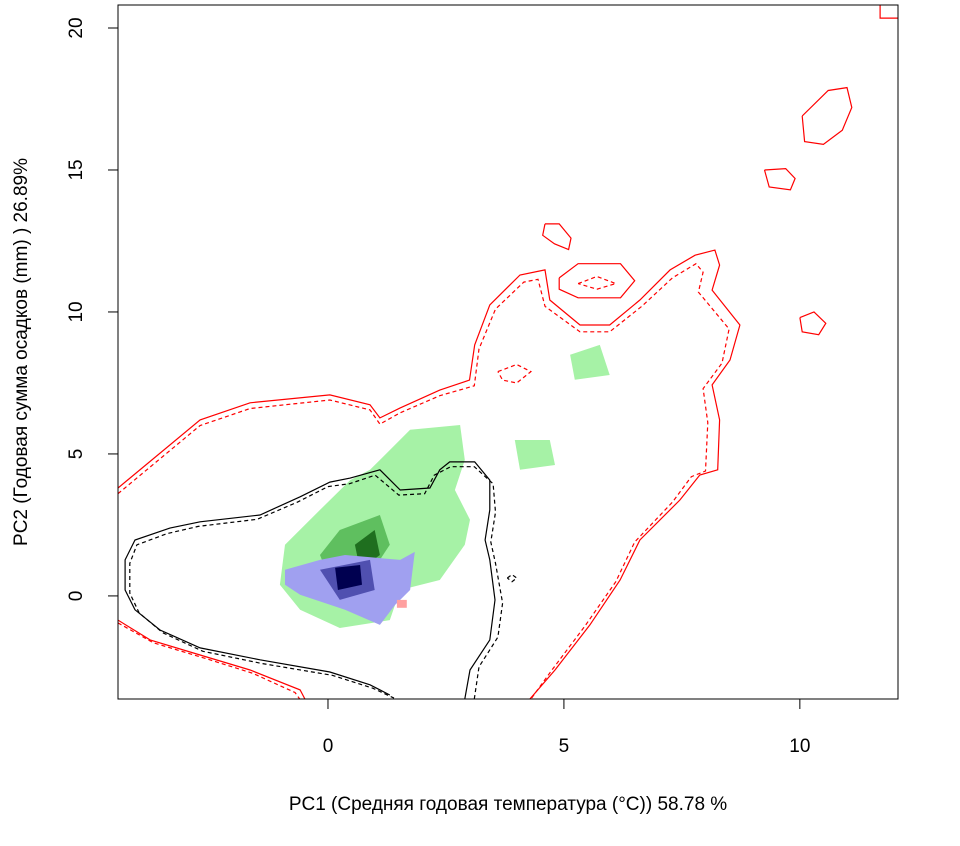 This screenshot has width=960, height=846. Describe the element at coordinates (328, 746) in the screenshot. I see `x-tick-label: 0` at that location.